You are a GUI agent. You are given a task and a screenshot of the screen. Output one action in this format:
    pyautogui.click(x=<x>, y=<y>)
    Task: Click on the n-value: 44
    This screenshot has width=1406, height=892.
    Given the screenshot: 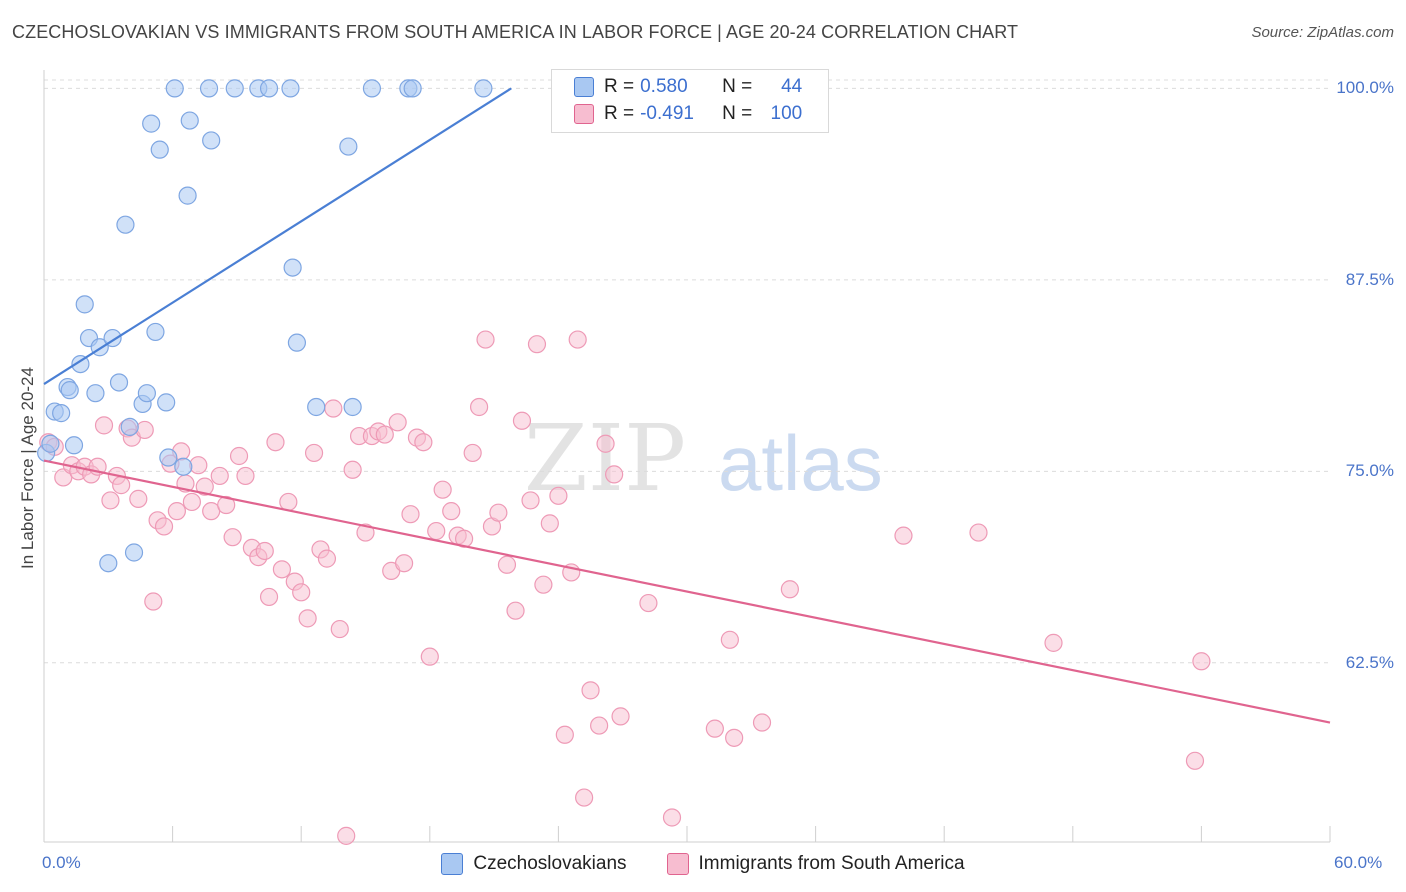 What is the action you would take?
    pyautogui.click(x=792, y=86)
    